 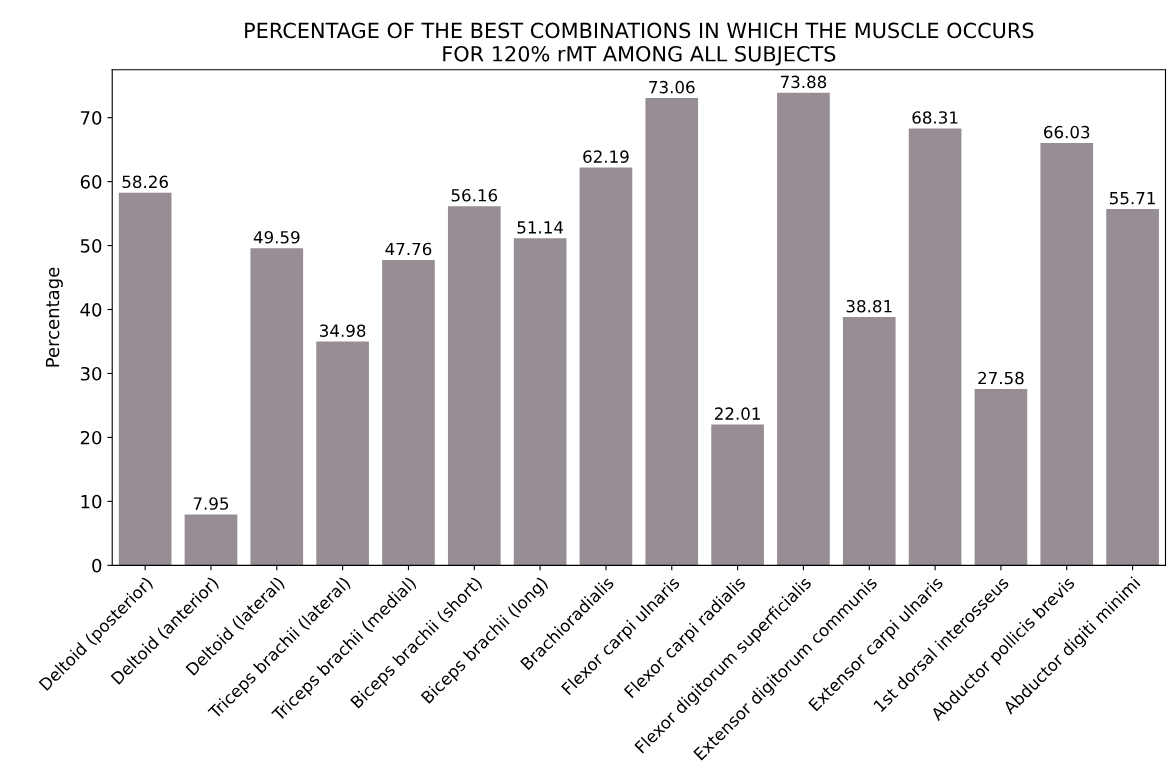 What do you see at coordinates (408, 249) in the screenshot?
I see `data-label: 47.76` at bounding box center [408, 249].